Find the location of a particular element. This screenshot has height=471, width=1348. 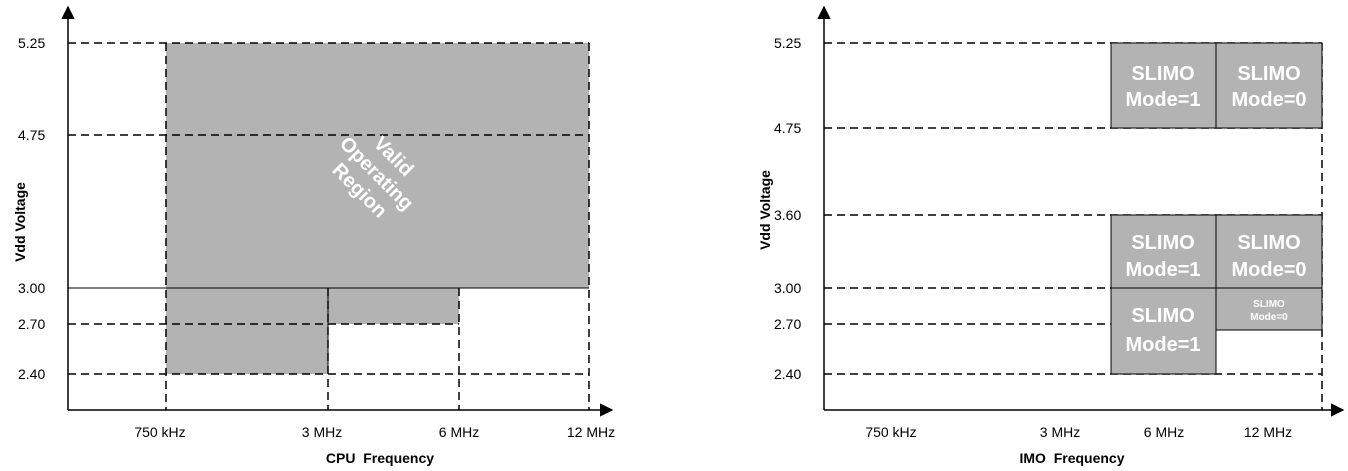

slimo-region-low-right is located at coordinates (1269, 309).